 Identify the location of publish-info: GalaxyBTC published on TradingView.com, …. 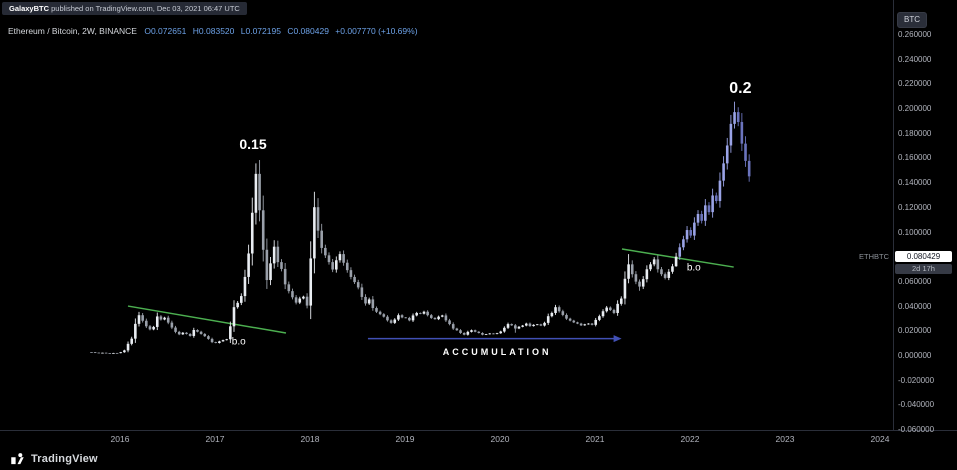
(124, 8).